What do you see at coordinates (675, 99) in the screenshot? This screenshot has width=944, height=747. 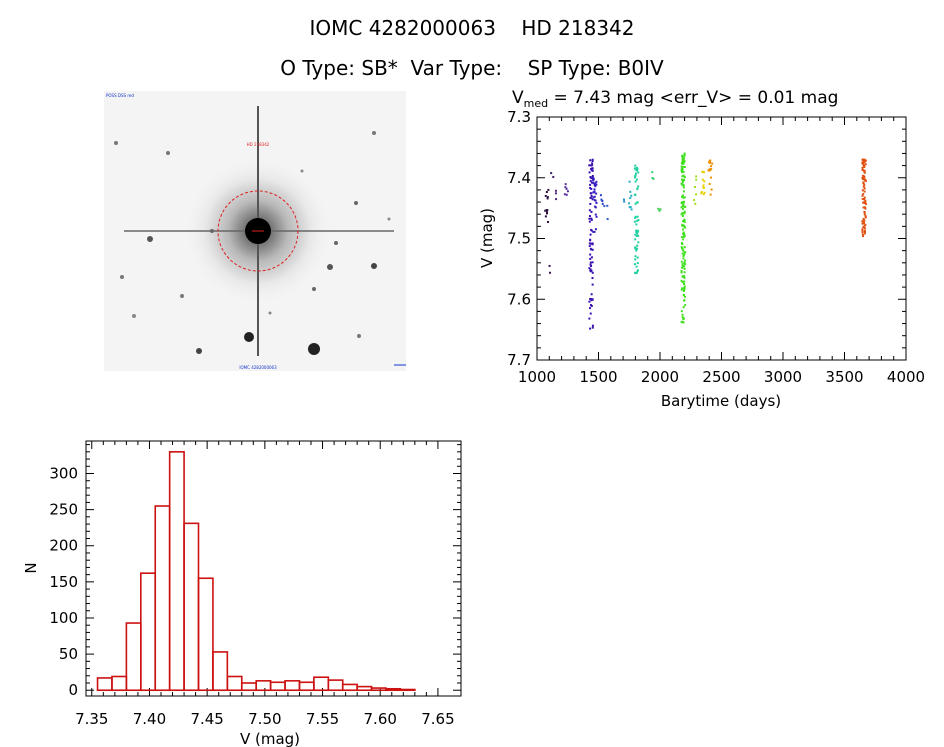 I see `light-curve-title: Vmed = 7.43 mag <err_V> = 0.01 mag` at bounding box center [675, 99].